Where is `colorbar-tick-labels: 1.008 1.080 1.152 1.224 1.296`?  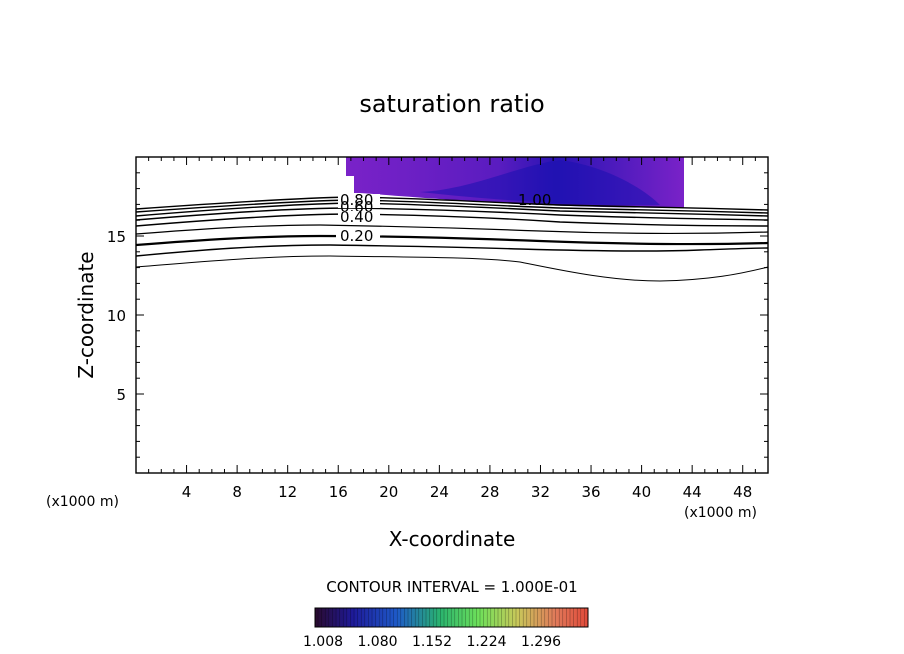
colorbar-tick-labels: 1.008 1.080 1.152 1.224 1.296 is located at coordinates (432, 642).